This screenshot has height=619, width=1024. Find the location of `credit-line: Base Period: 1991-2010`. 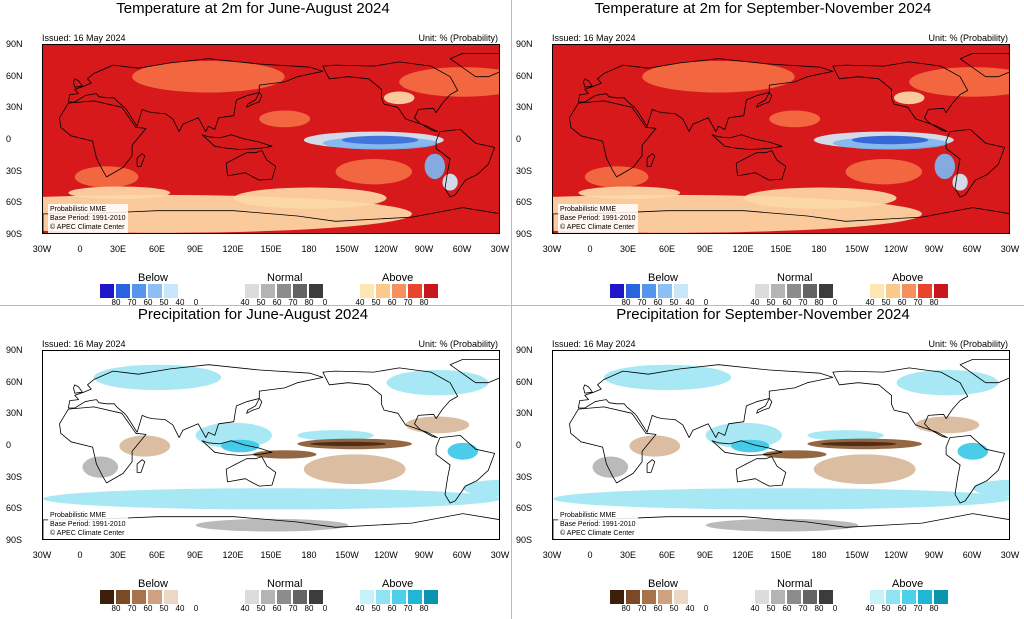

credit-line: Base Period: 1991-2010 is located at coordinates (598, 524).